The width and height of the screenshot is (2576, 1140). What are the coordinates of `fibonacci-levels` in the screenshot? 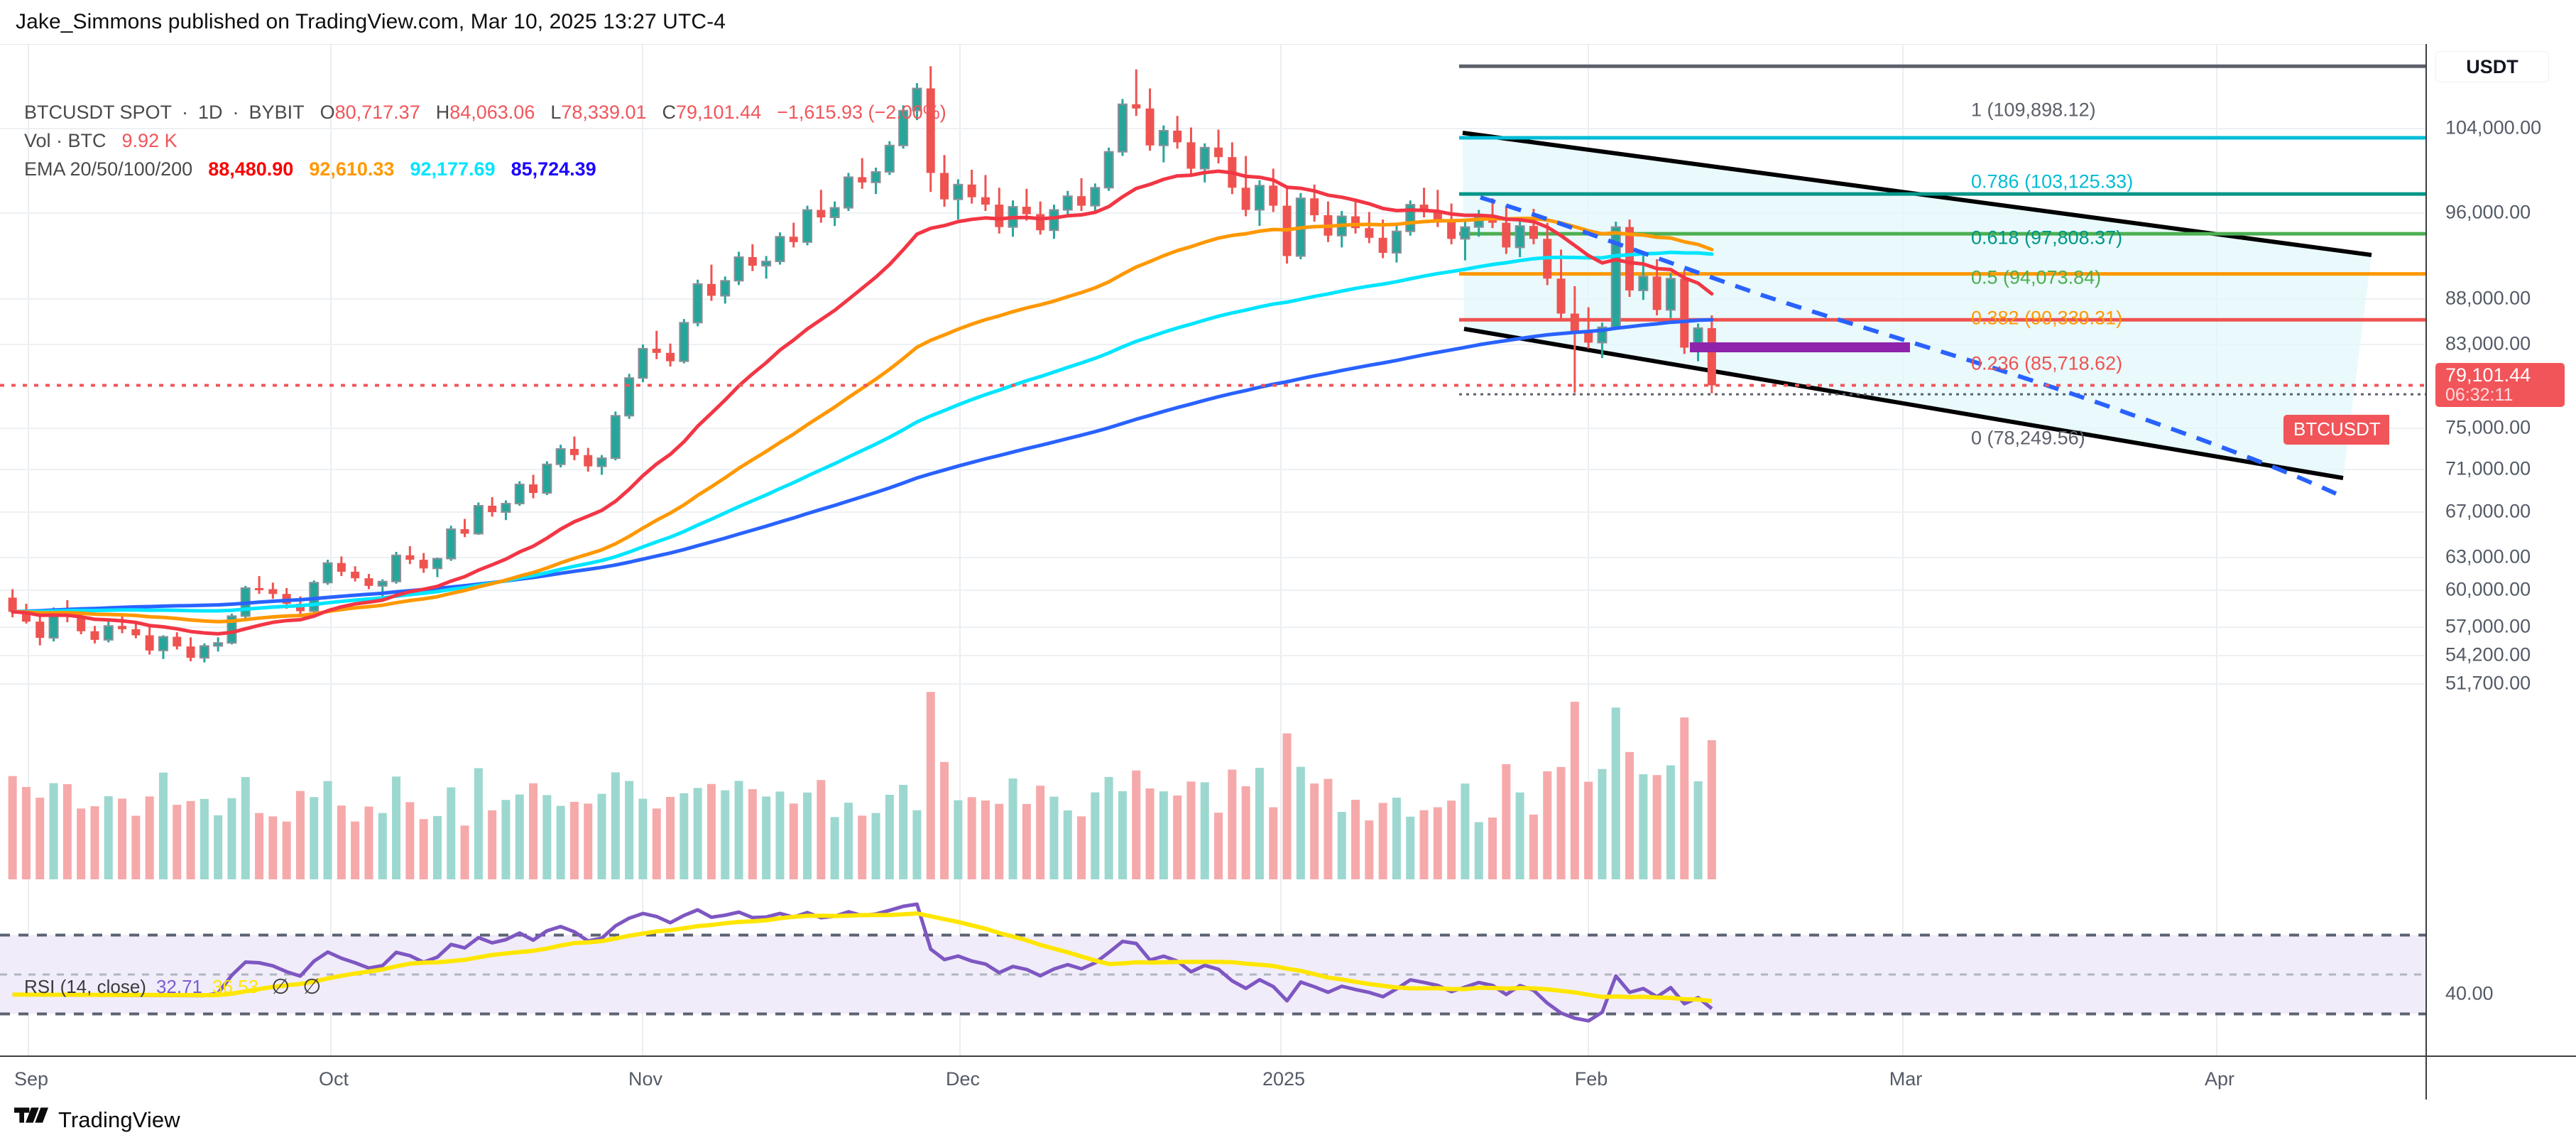 It's located at (1942, 230).